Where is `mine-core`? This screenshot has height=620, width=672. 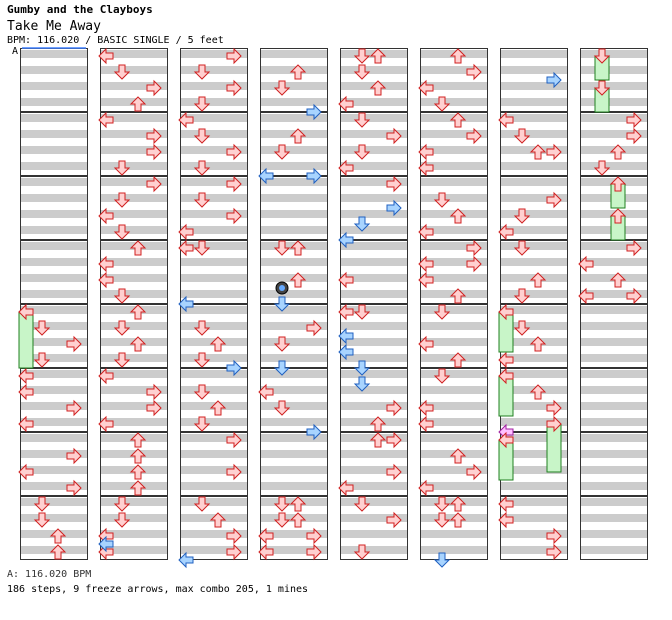 mine-core is located at coordinates (282, 288).